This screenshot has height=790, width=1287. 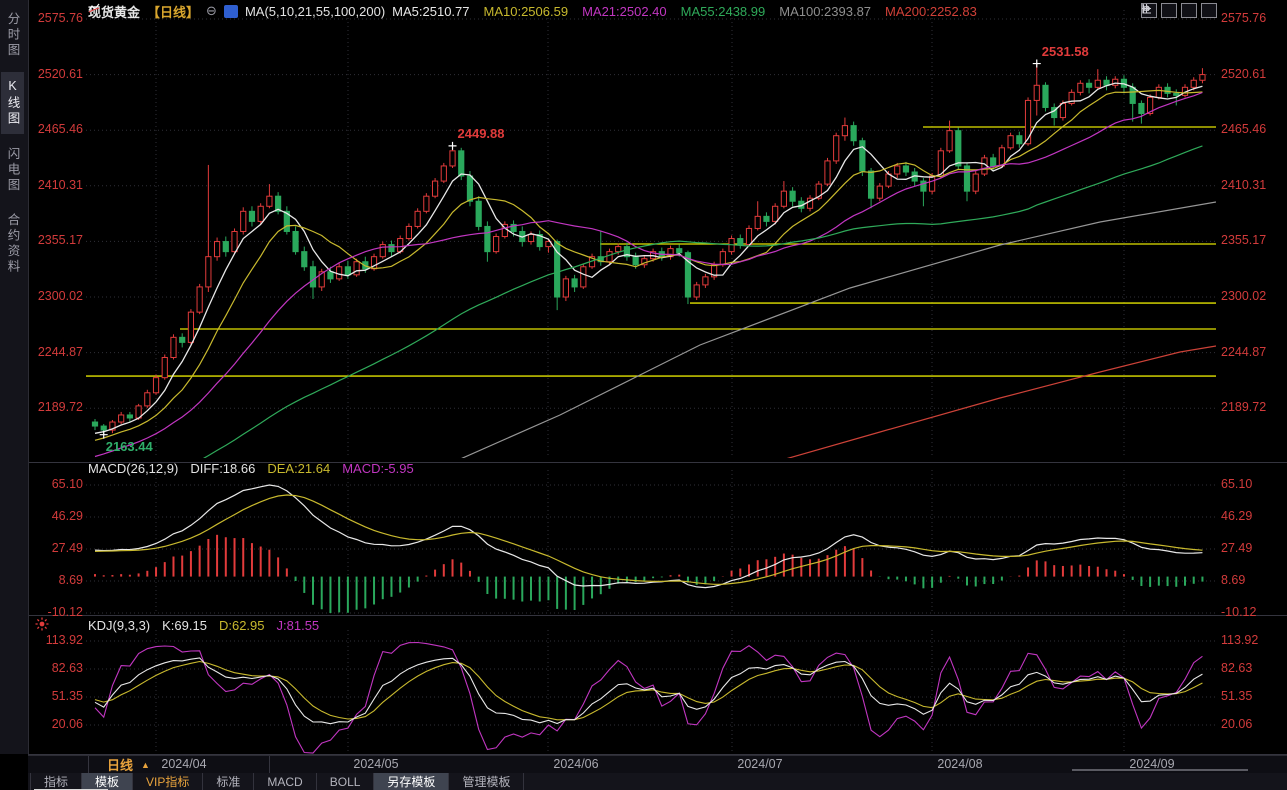 What do you see at coordinates (526, 11) in the screenshot?
I see `ma-legend-value: MA10:2506.59` at bounding box center [526, 11].